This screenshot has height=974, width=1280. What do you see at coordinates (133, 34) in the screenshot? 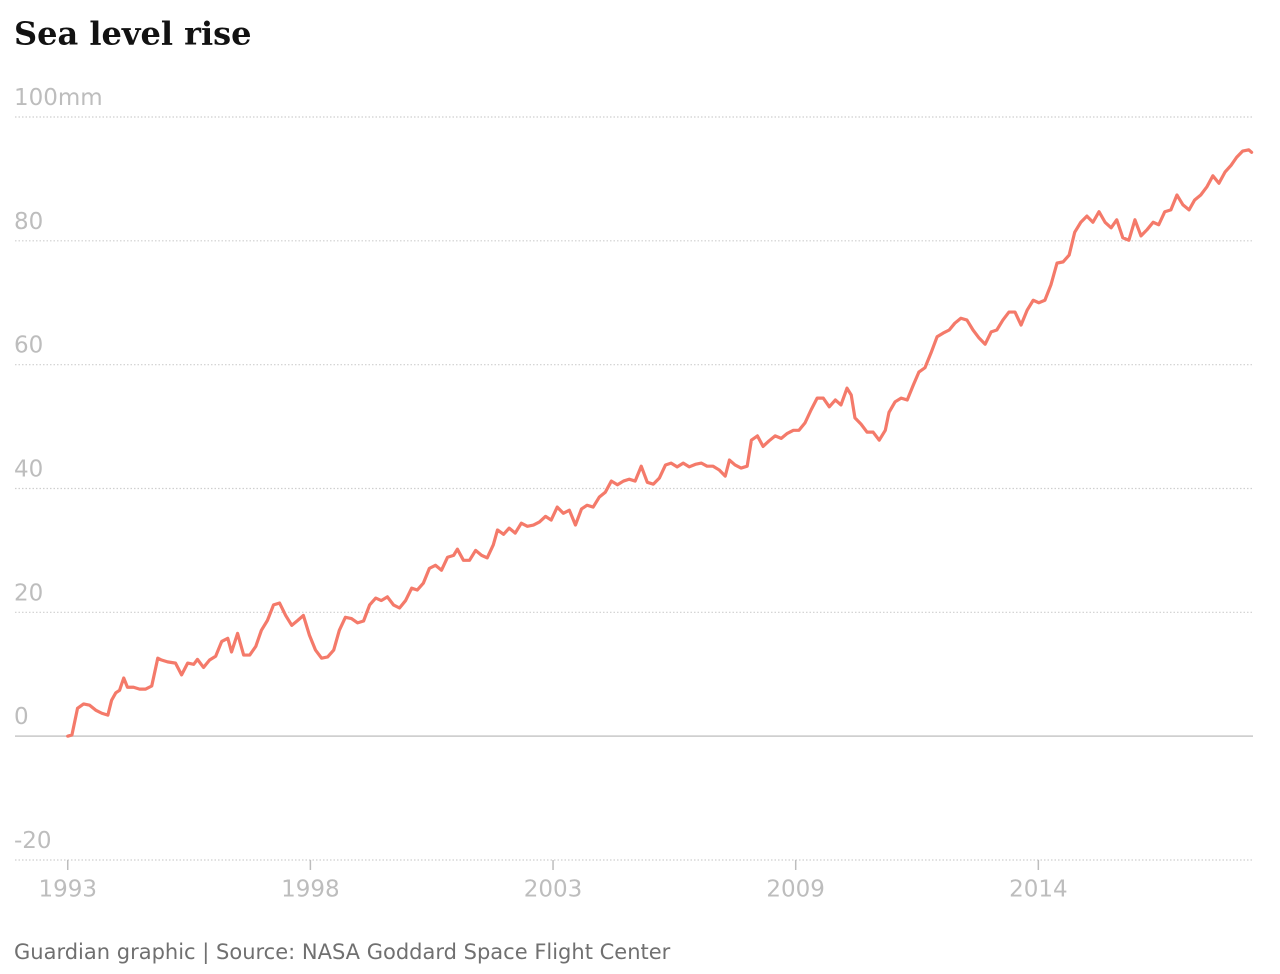
I see `chart-title: Sea level rise` at bounding box center [133, 34].